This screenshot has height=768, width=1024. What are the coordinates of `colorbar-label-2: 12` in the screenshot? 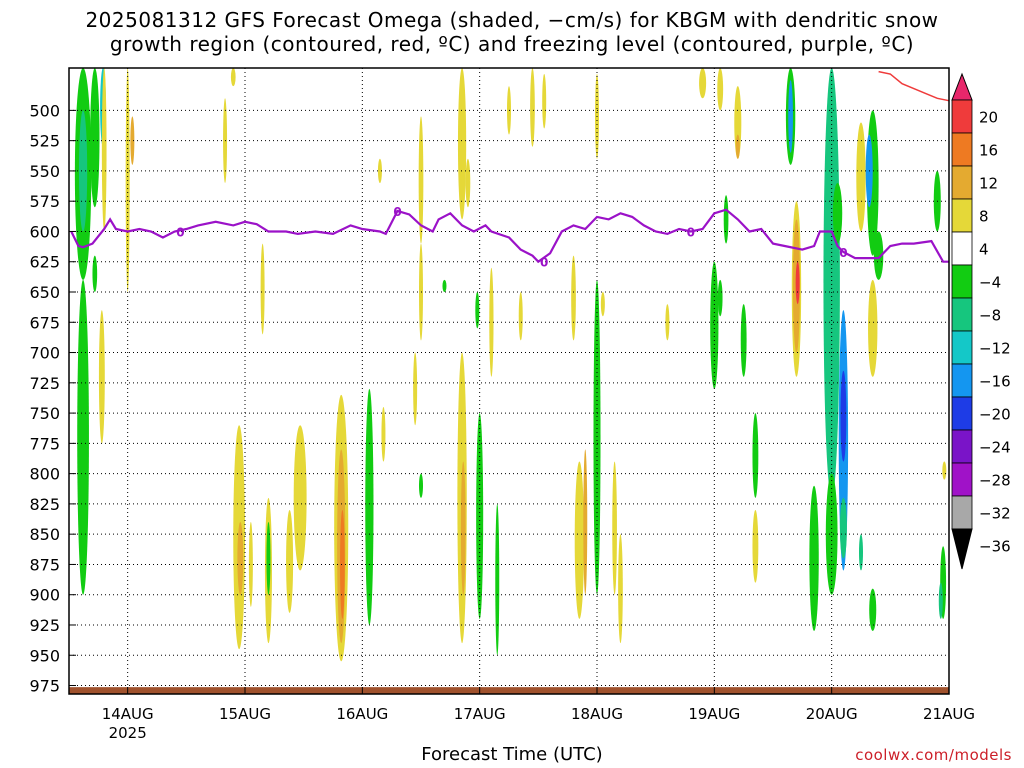 It's located at (988, 184).